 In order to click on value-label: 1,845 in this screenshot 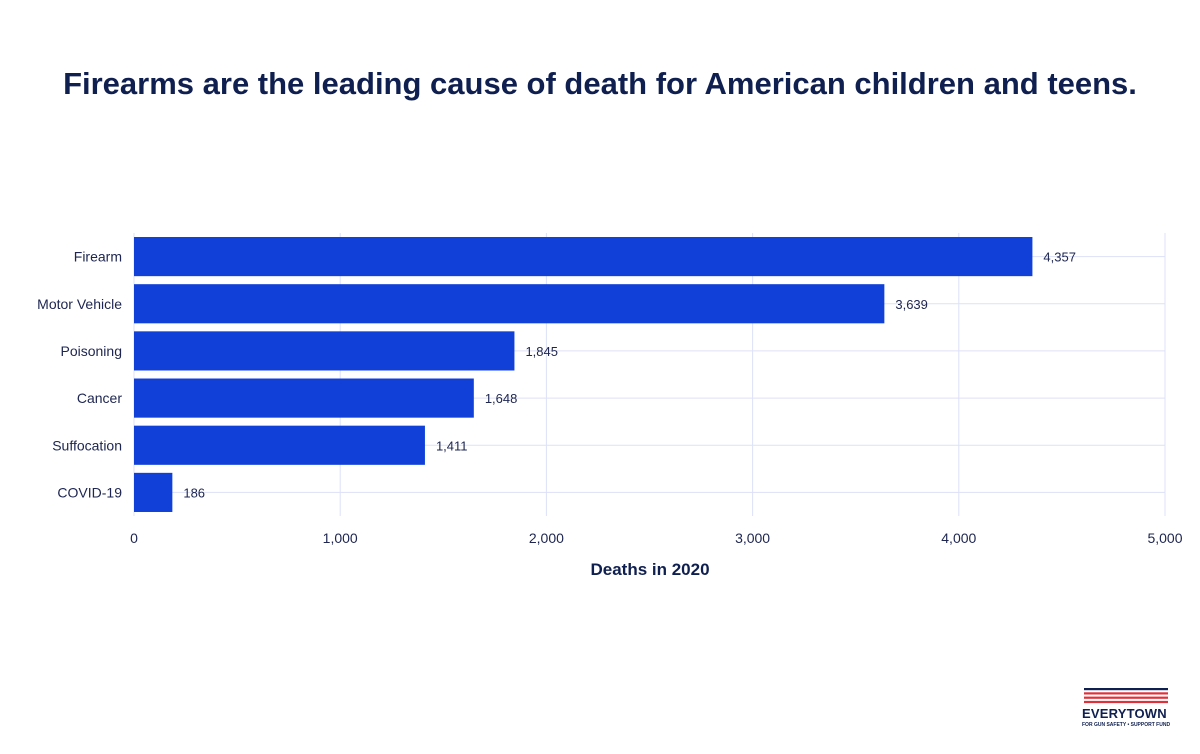, I will do `click(541, 351)`.